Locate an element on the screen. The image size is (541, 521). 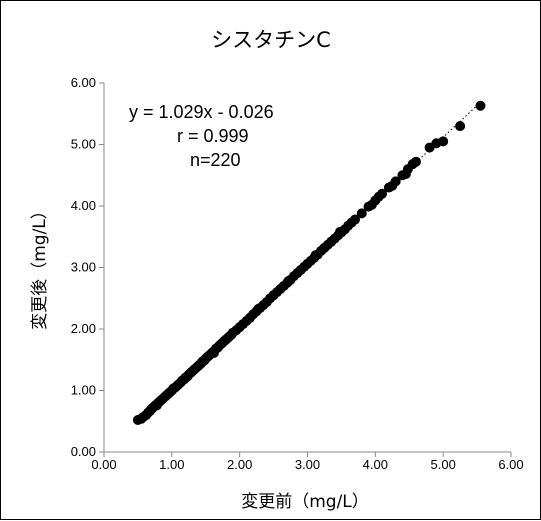
y-axis-label: 変更後（mg/L） is located at coordinates (40, 266).